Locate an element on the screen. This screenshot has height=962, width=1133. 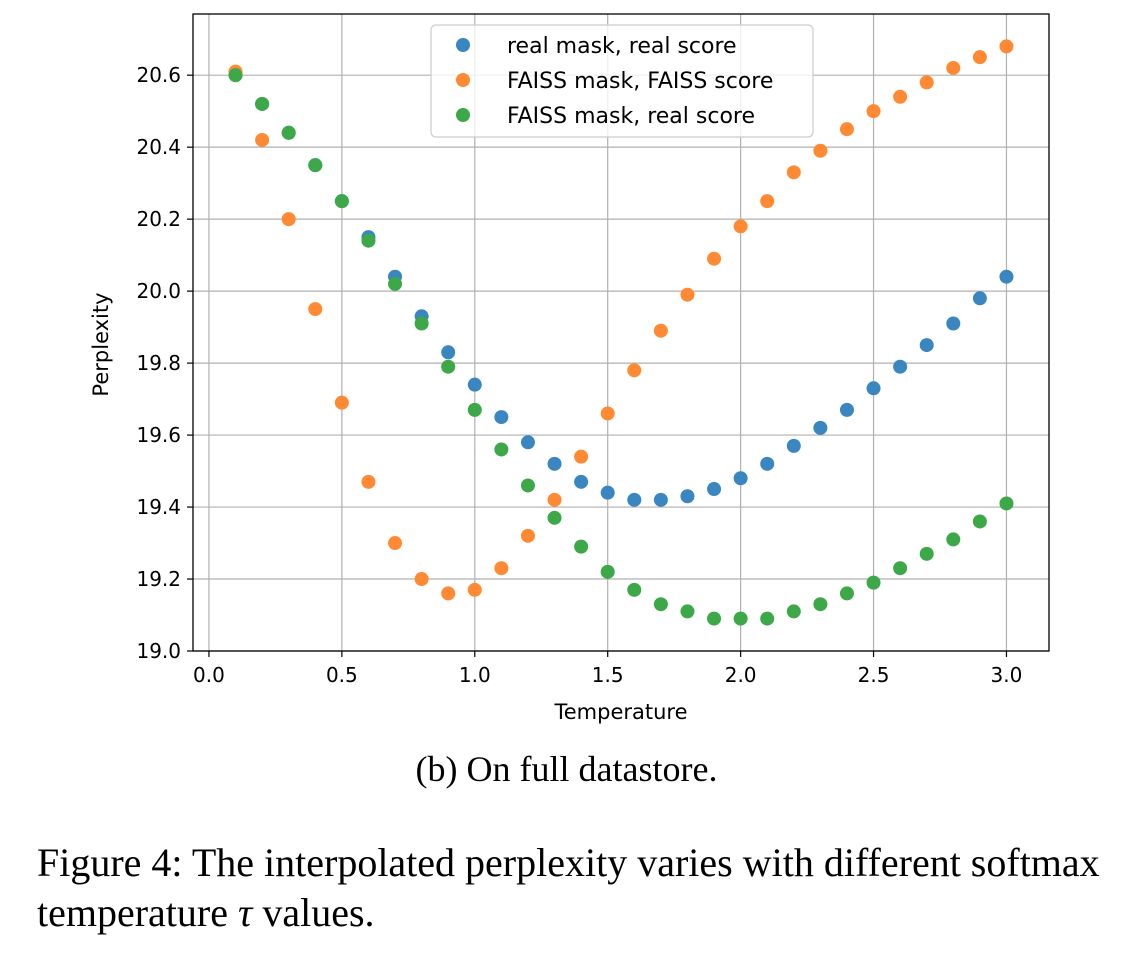
y-tick-label: 19.8 is located at coordinates (158, 363).